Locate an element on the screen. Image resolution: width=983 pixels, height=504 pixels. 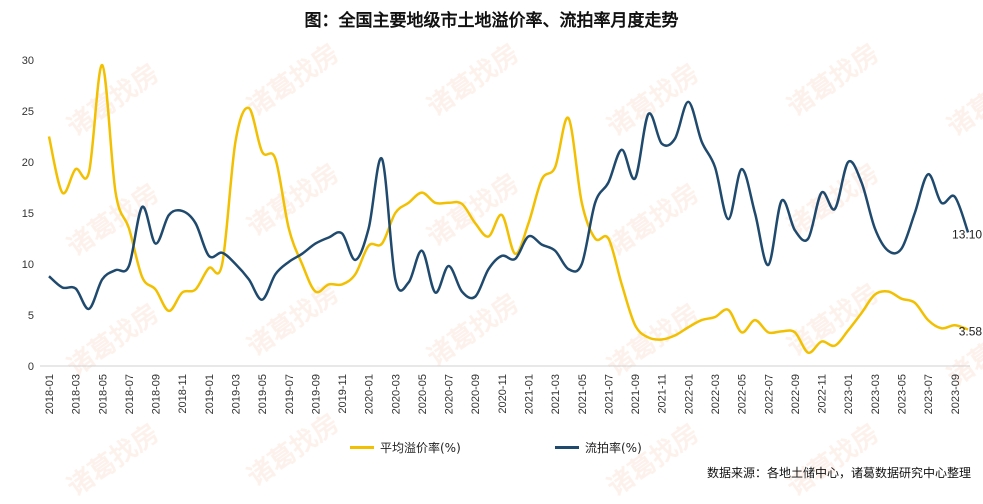
y-tick-label: 15 is located at coordinates (28, 214).